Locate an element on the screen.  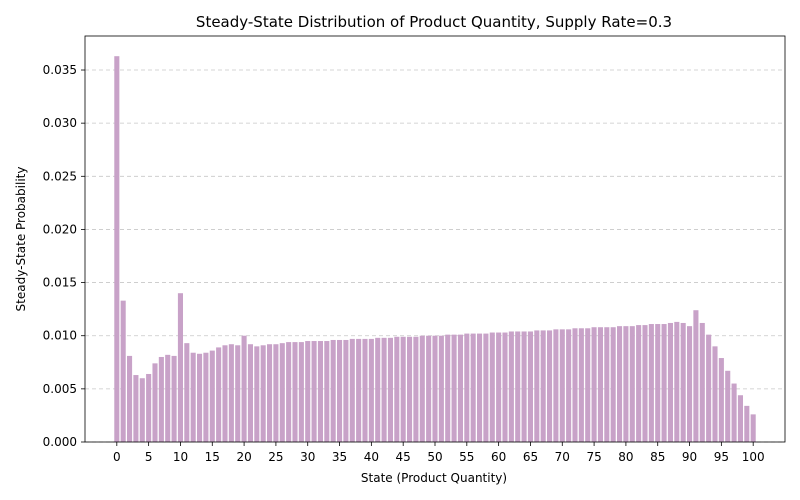
x-axis-label: State (Product Quantity) is located at coordinates (434, 478).